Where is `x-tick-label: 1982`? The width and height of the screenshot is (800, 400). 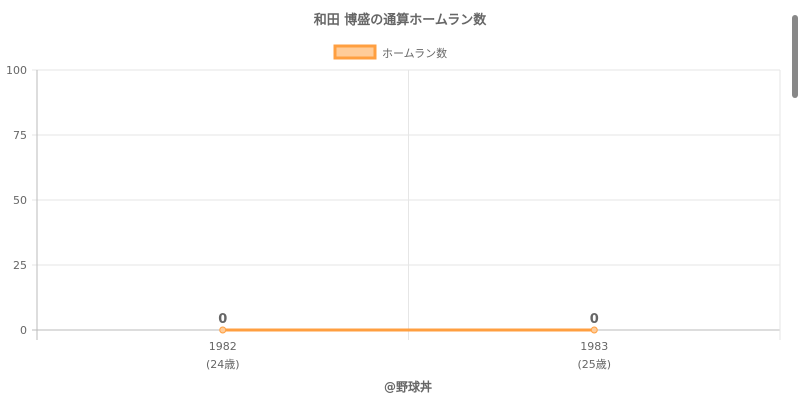
x-tick-label: 1982 is located at coordinates (223, 346).